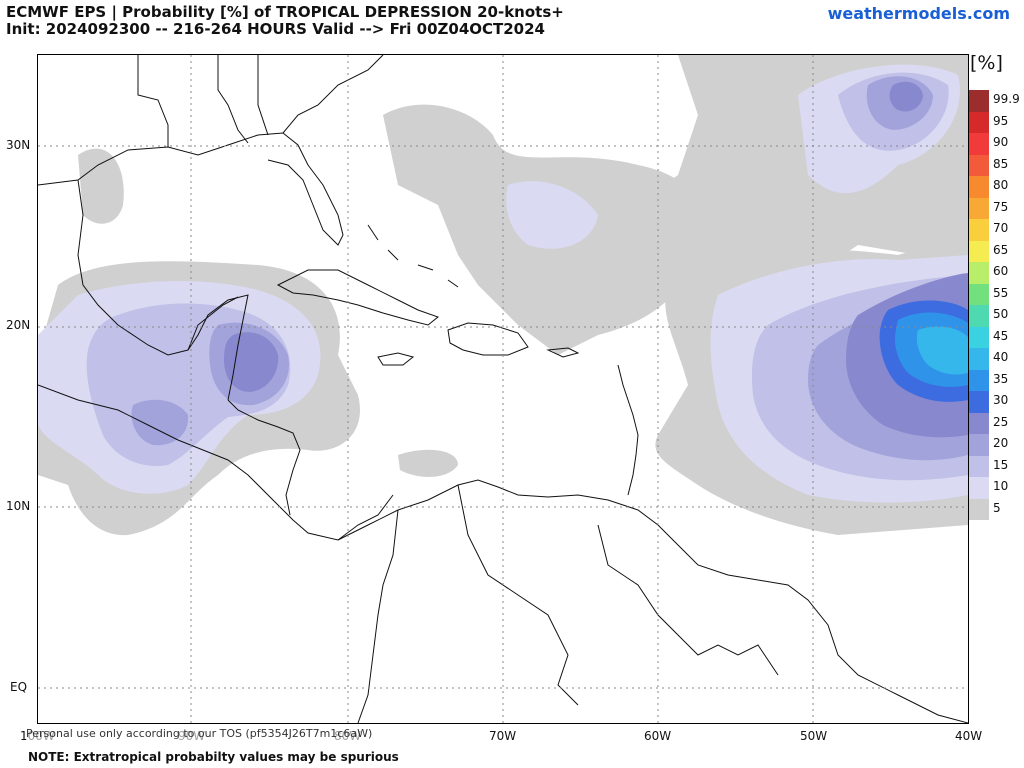 Image resolution: width=1024 pixels, height=768 pixels. What do you see at coordinates (1001, 185) in the screenshot?
I see `legend-level-label: 80` at bounding box center [1001, 185].